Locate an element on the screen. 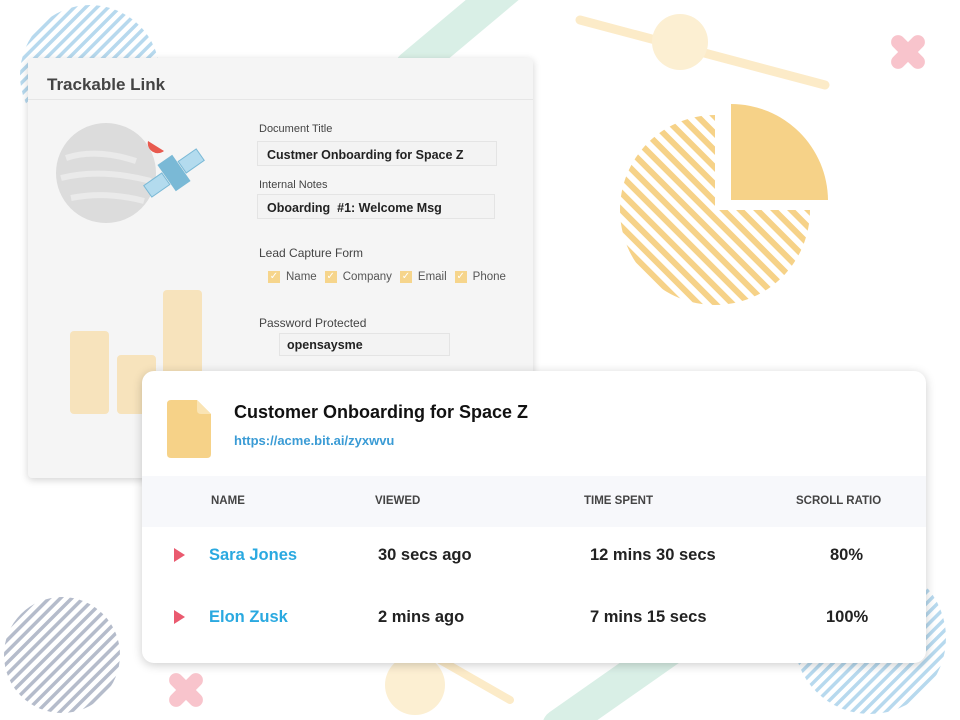  document-title: Customer Onboarding for Space Z is located at coordinates (381, 412).